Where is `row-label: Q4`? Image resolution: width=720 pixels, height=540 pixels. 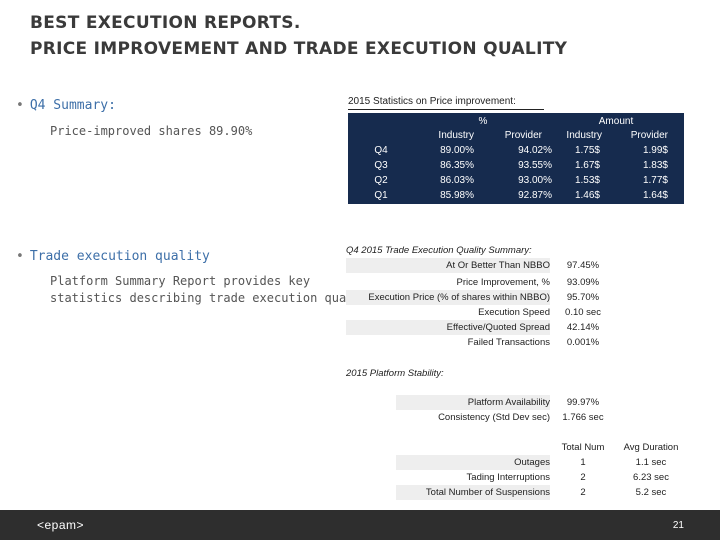
row-label: Q4 is located at coordinates (381, 150).